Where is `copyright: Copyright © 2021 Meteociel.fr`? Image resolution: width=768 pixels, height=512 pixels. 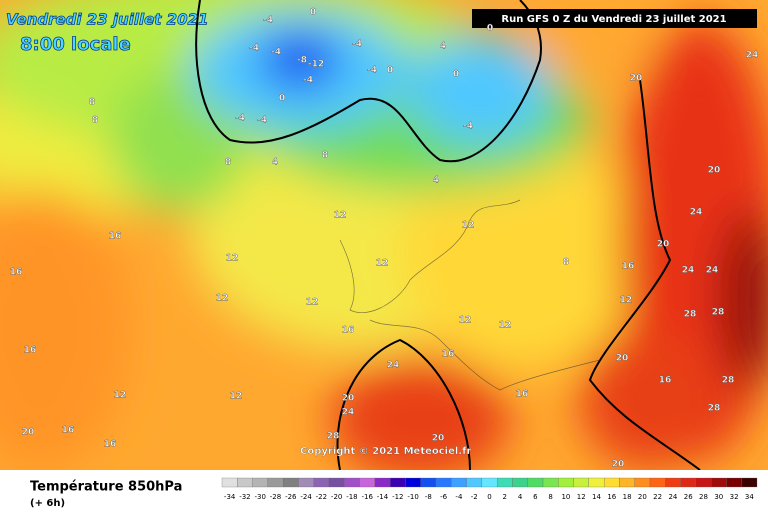
copyright: Copyright © 2021 Meteociel.fr is located at coordinates (385, 451).